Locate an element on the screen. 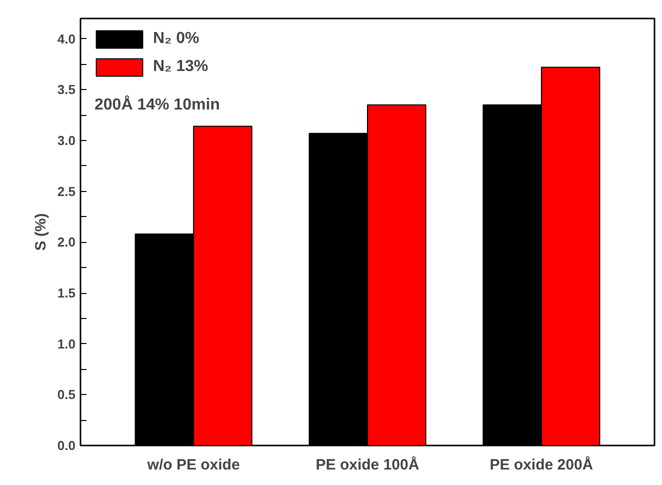 This screenshot has height=485, width=662. y-tick-label: 4.0 is located at coordinates (66, 38).